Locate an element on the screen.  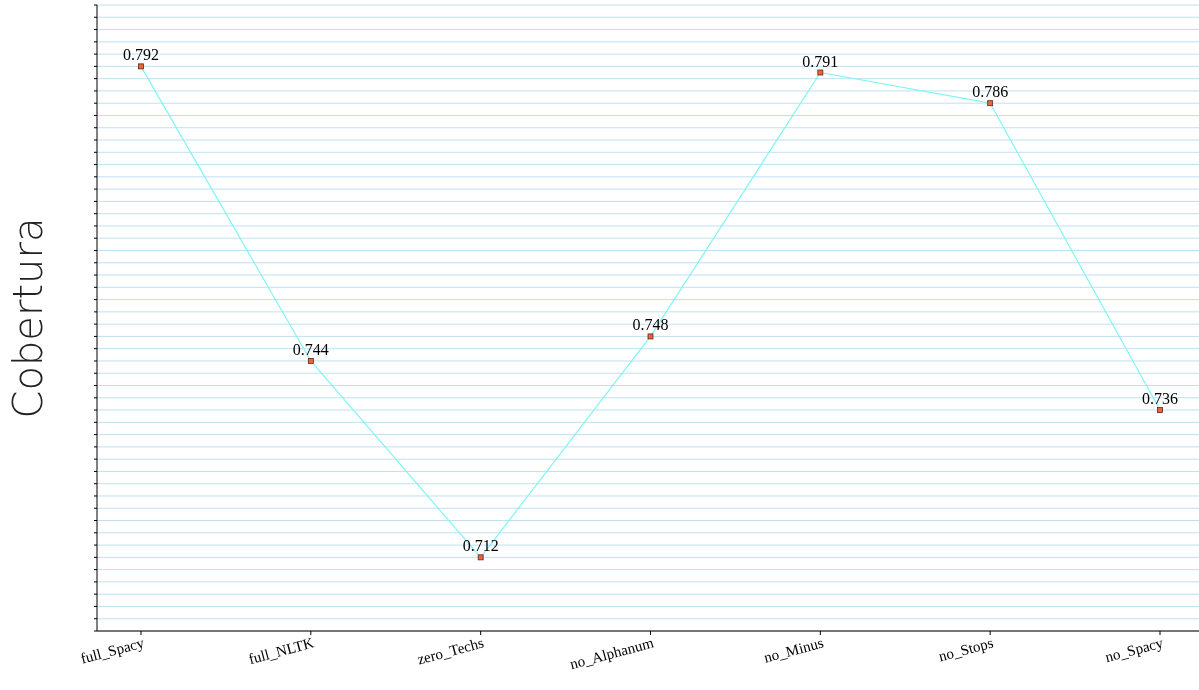
data-label: 0.748 is located at coordinates (650, 325).